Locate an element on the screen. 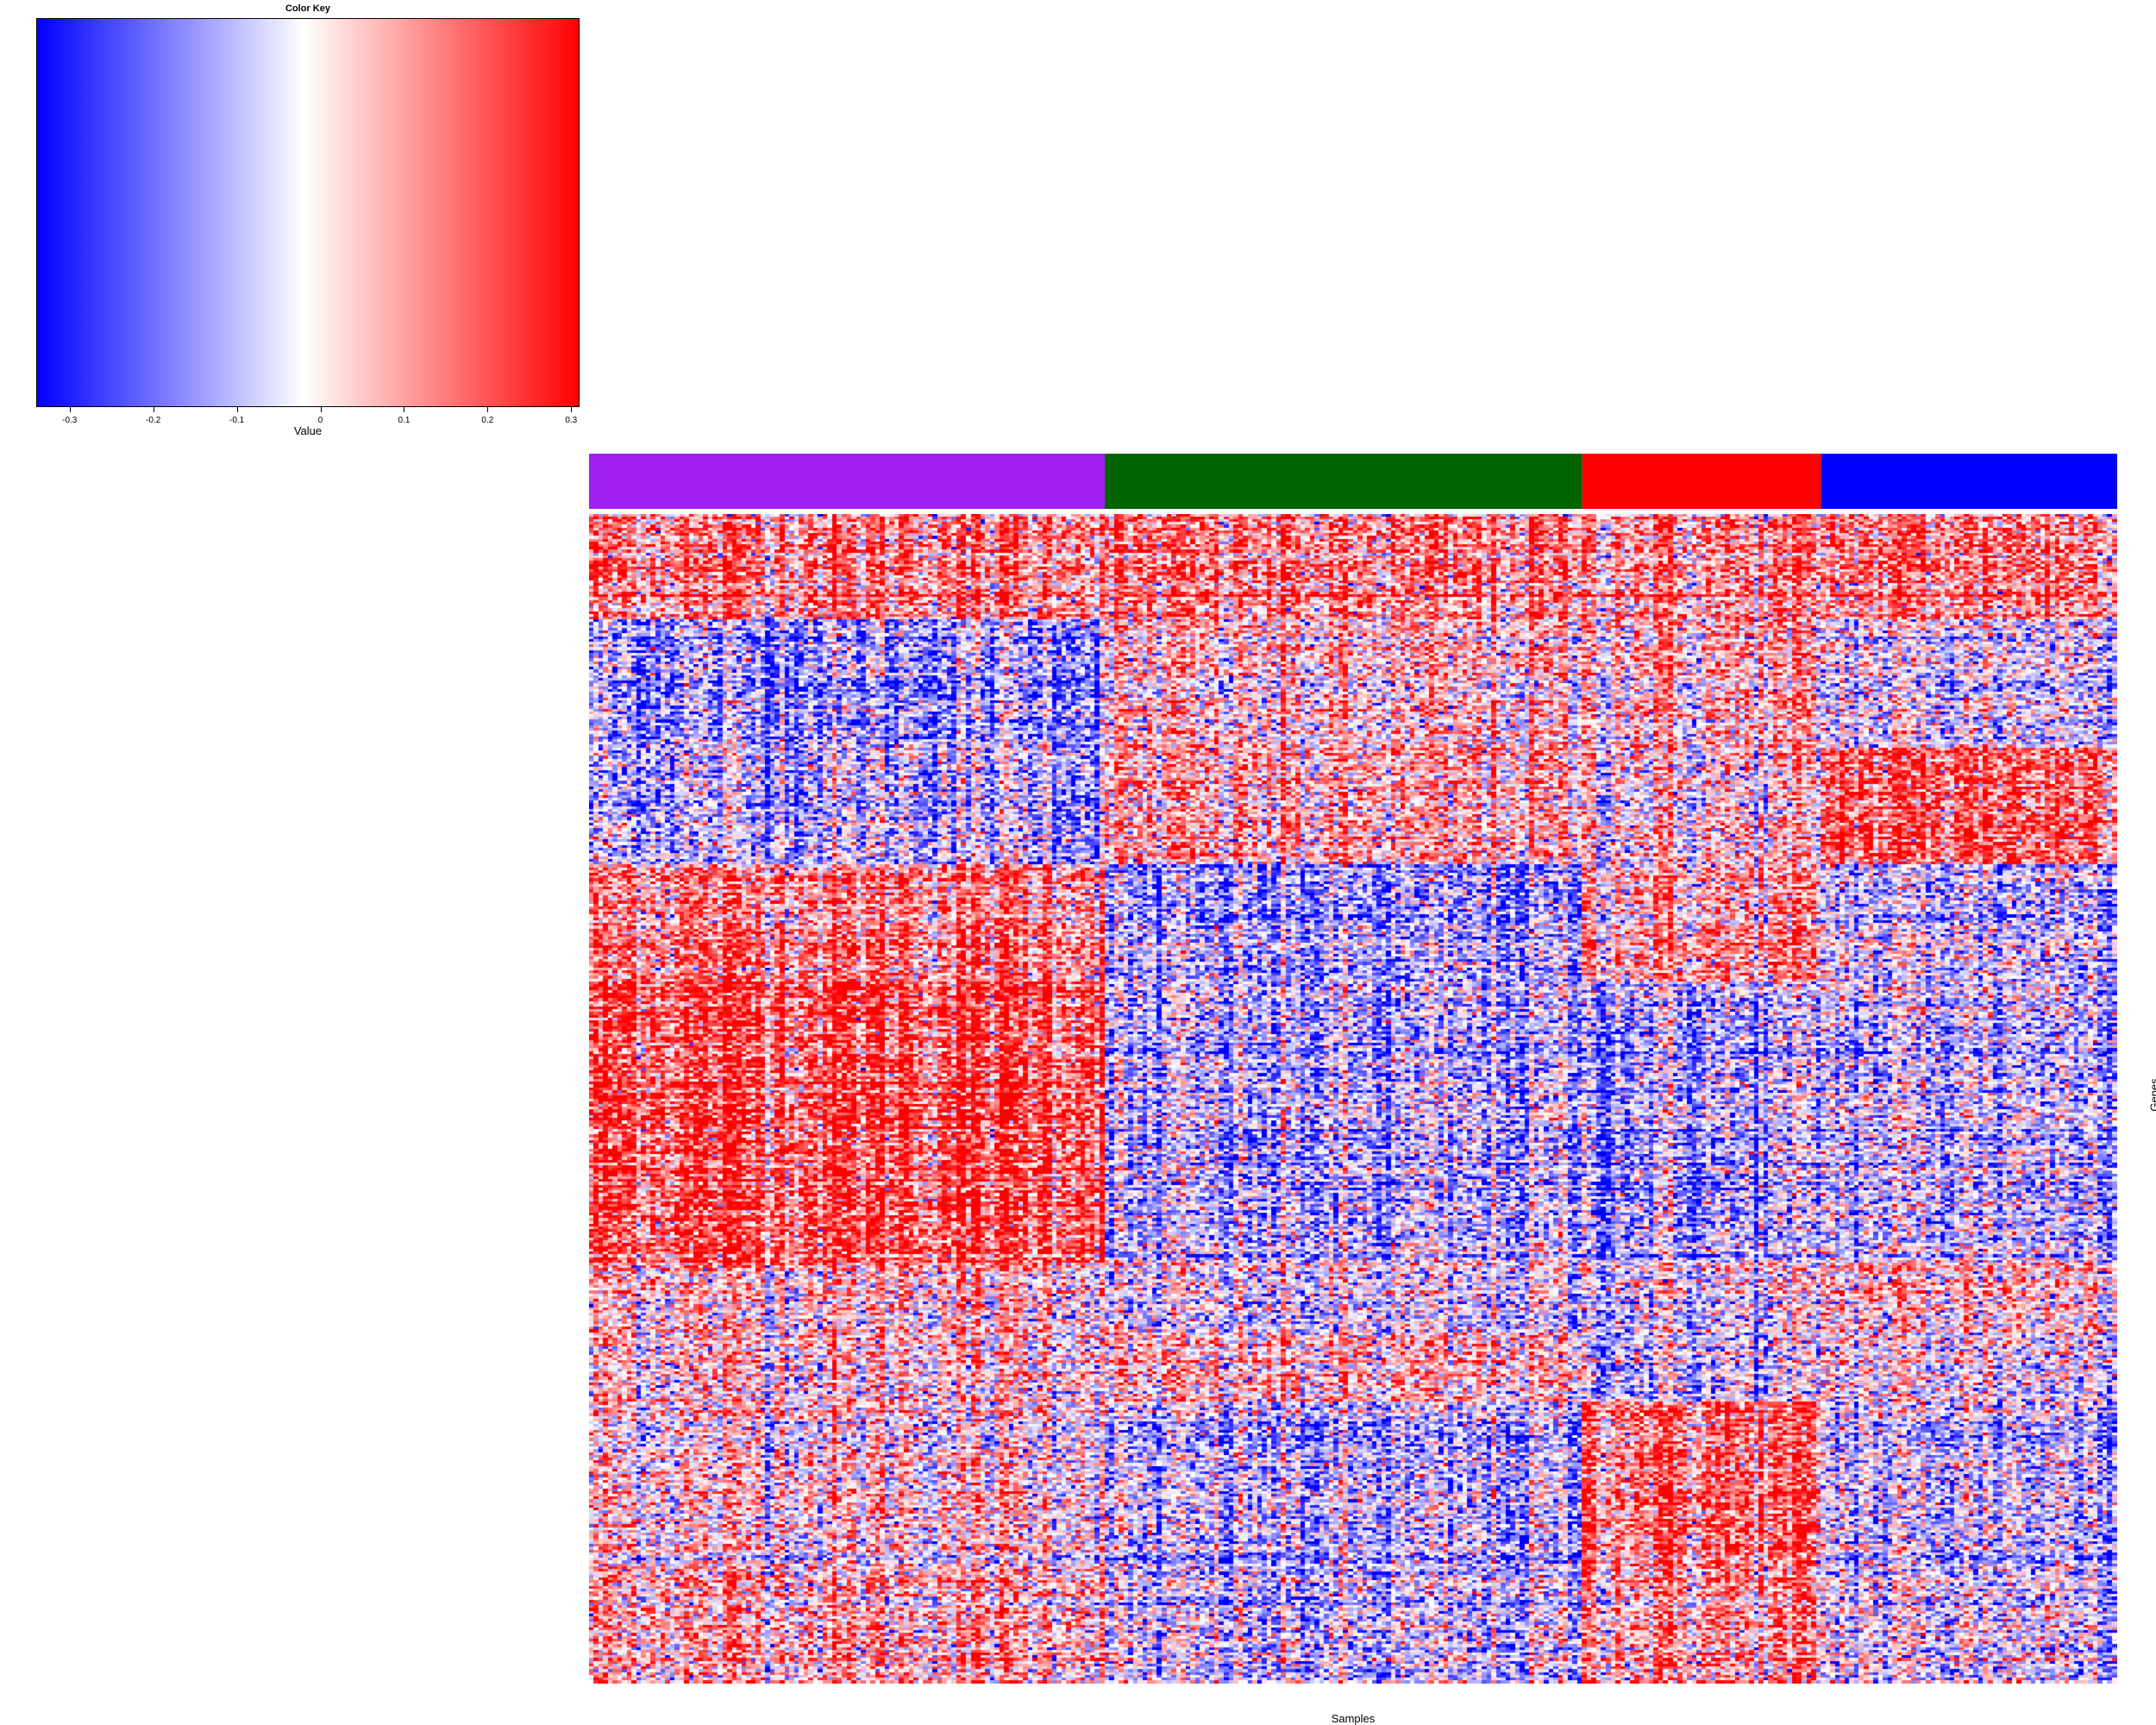  color-key-axis-label: Value is located at coordinates (308, 430).